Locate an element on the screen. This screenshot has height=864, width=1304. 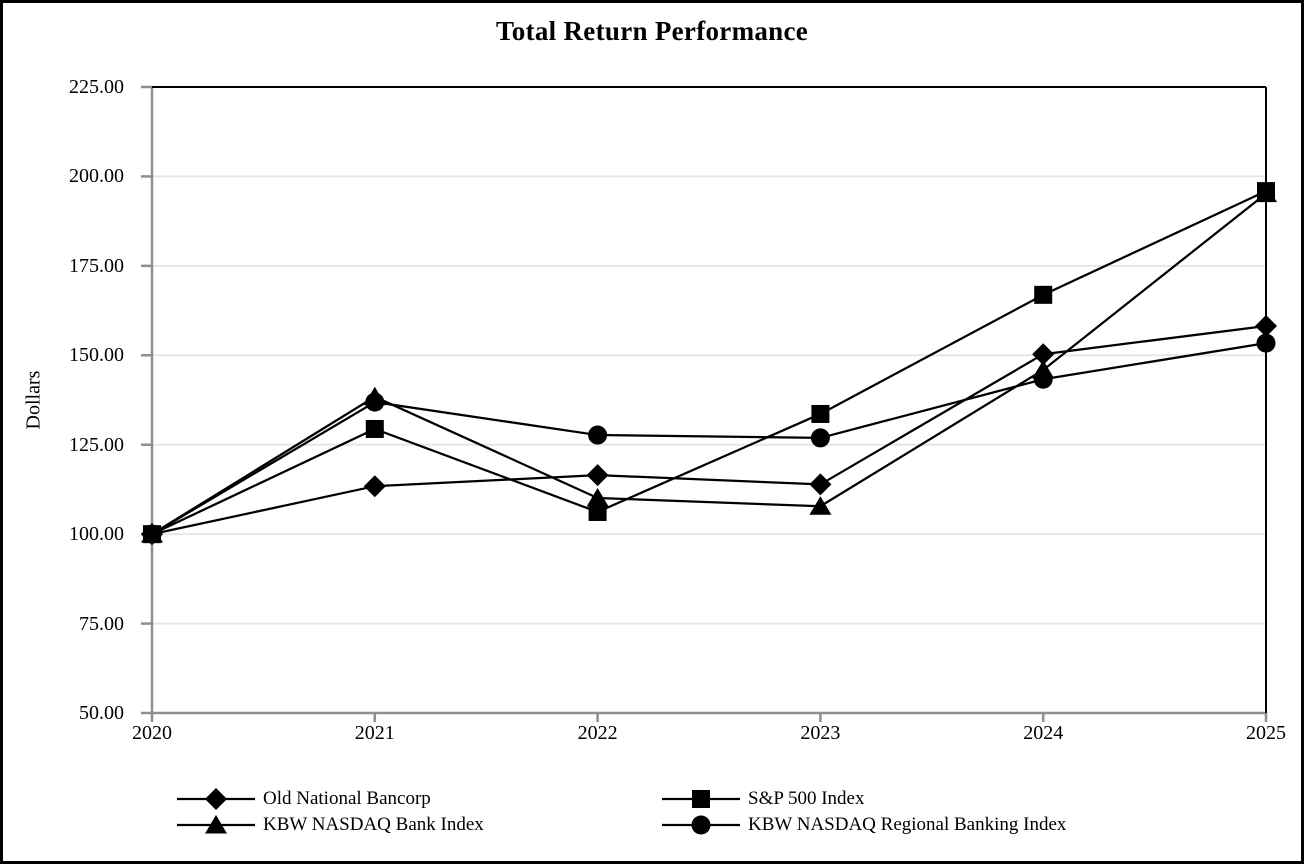
legend-item-diamond: Old National Bancorp is located at coordinates (303, 799).